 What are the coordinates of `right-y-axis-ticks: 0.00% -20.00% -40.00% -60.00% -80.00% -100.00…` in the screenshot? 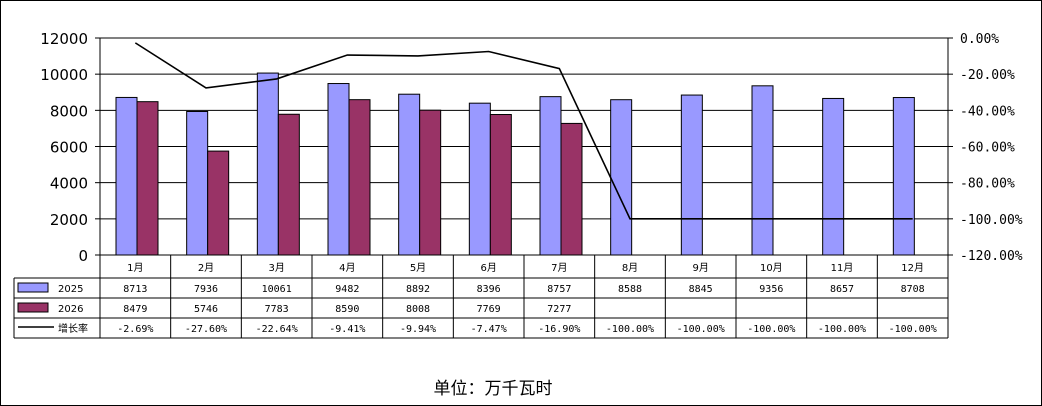 It's located at (985, 148).